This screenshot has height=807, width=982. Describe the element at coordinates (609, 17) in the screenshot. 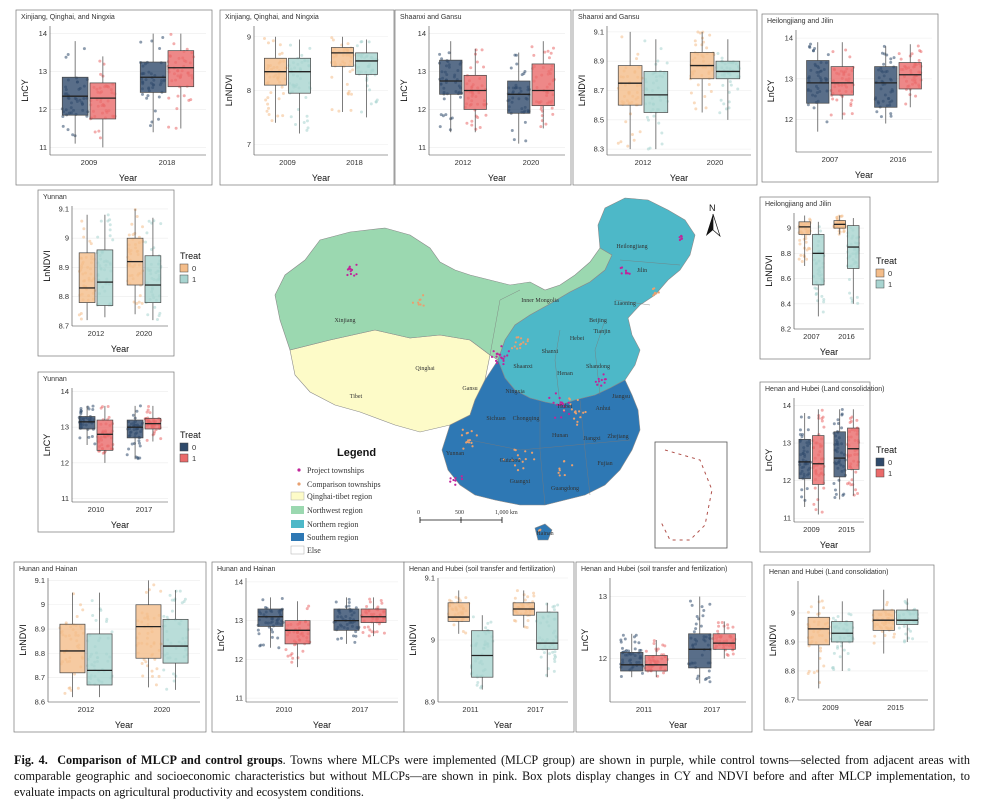

I see `panel-title: Shaanxi and Gansu` at that location.